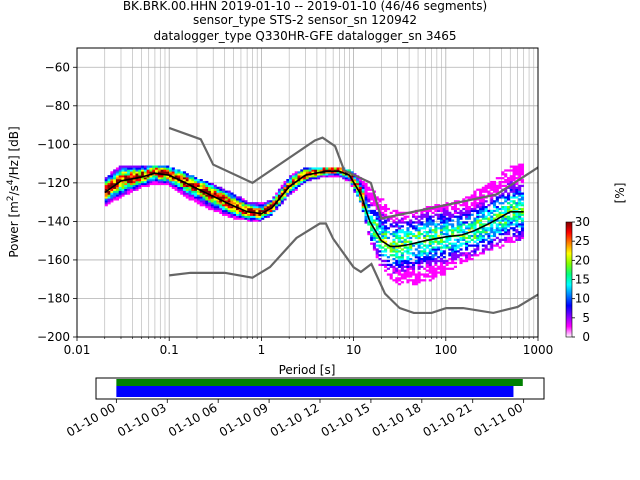  What do you see at coordinates (319, 382) in the screenshot?
I see `coverage-green-bar` at bounding box center [319, 382].